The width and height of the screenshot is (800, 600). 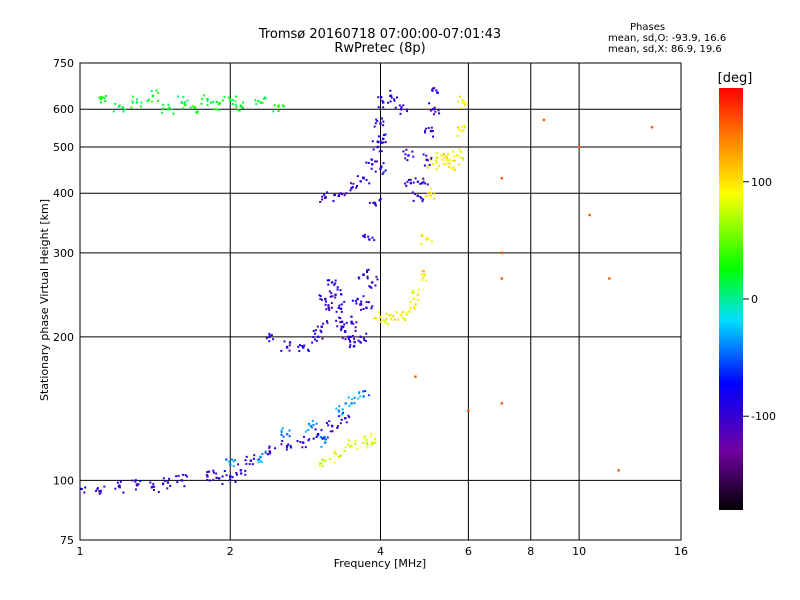 What do you see at coordinates (230, 551) in the screenshot?
I see `x-tick-label: 2` at bounding box center [230, 551].